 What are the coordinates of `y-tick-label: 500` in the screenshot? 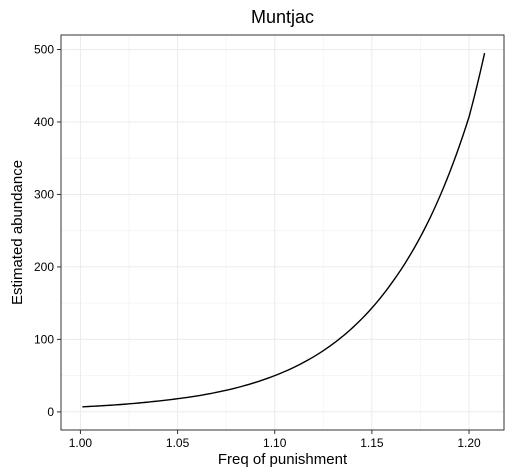 It's located at (44, 49).